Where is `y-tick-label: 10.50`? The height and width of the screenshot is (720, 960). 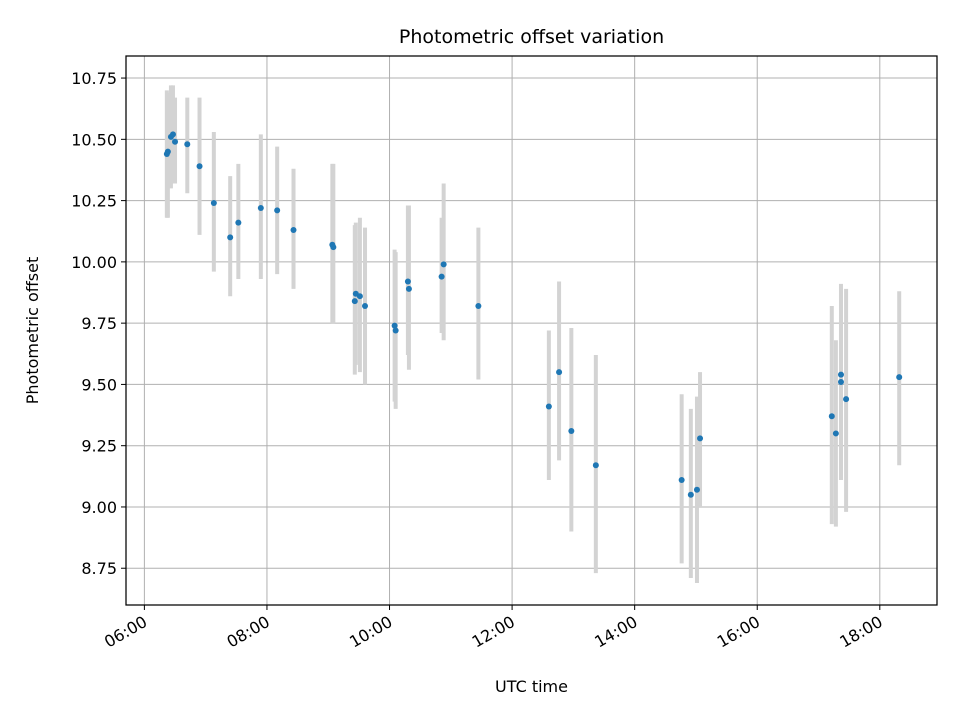 y-tick-label: 10.50 is located at coordinates (94, 139).